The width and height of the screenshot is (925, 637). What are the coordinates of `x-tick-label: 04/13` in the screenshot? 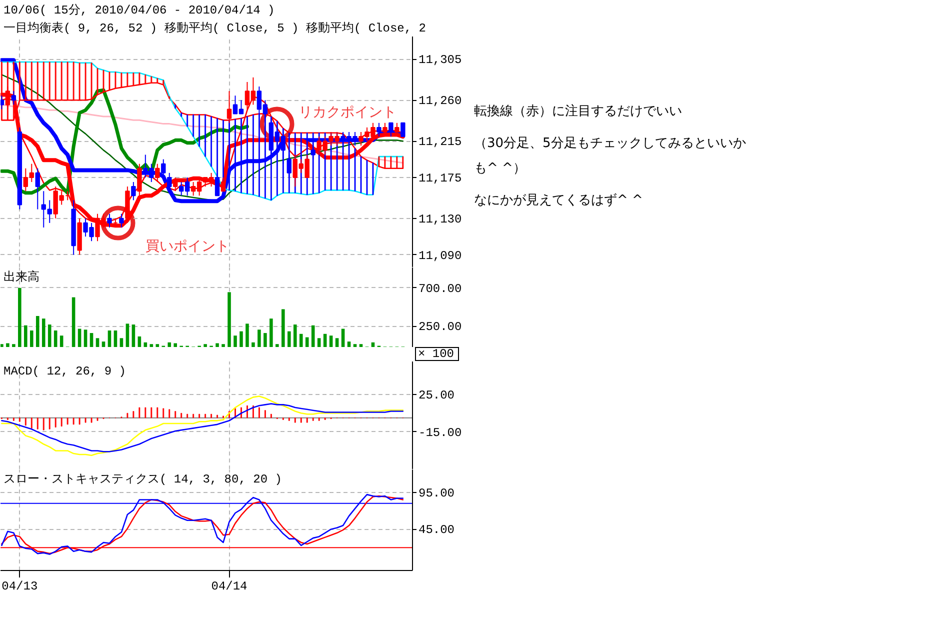 It's located at (20, 587).